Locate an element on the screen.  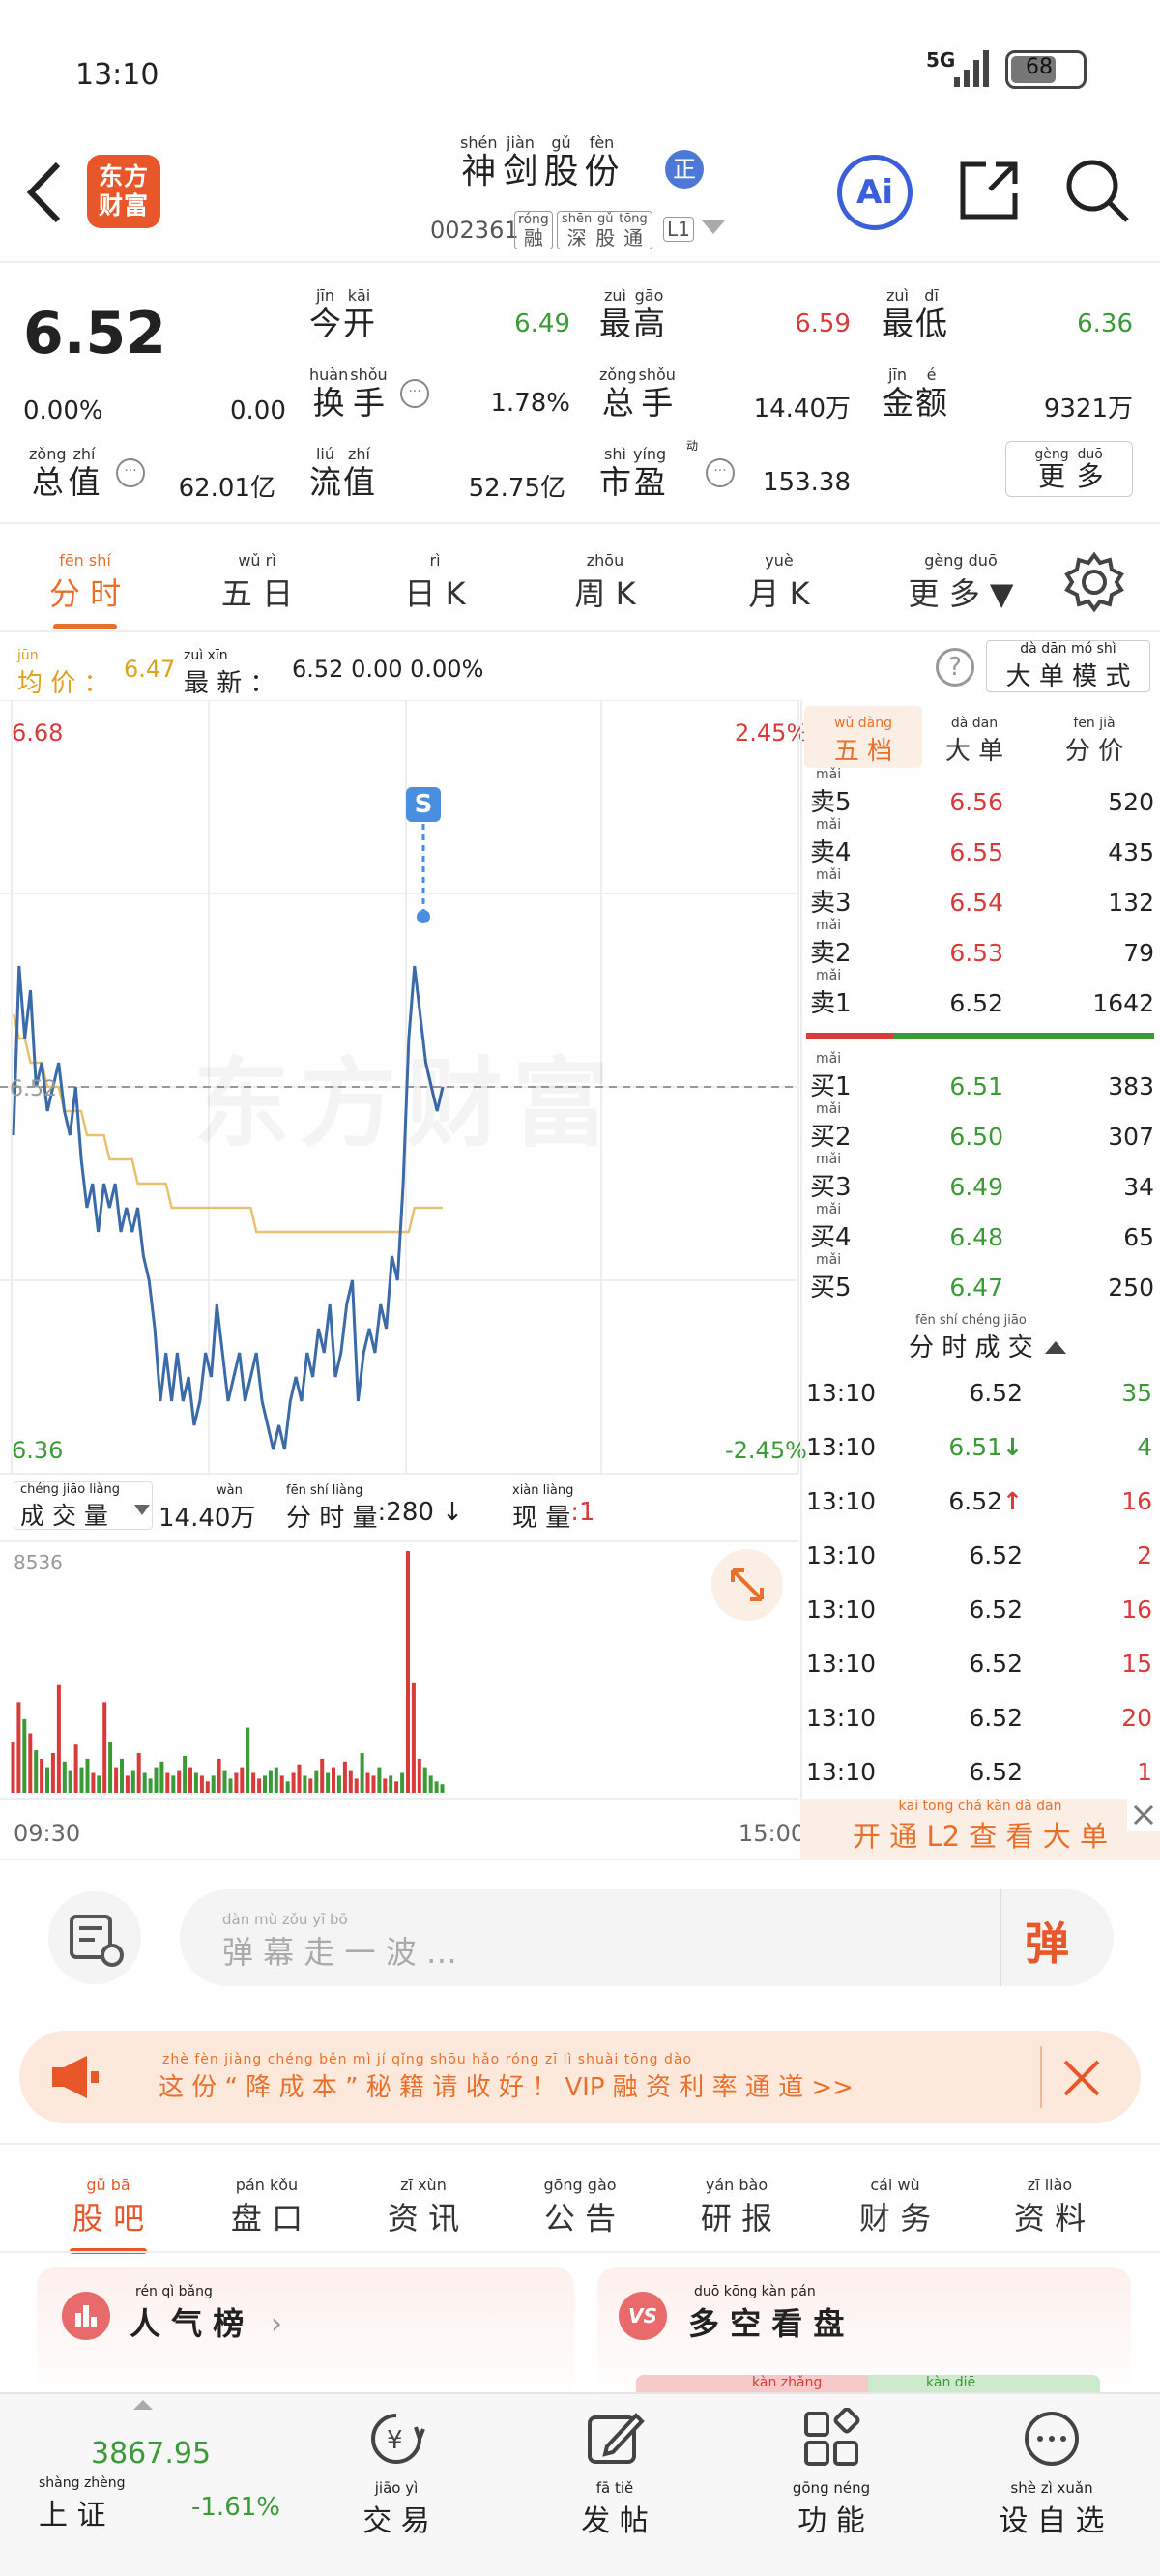
volume-dropdown-icon is located at coordinates (142, 1510).